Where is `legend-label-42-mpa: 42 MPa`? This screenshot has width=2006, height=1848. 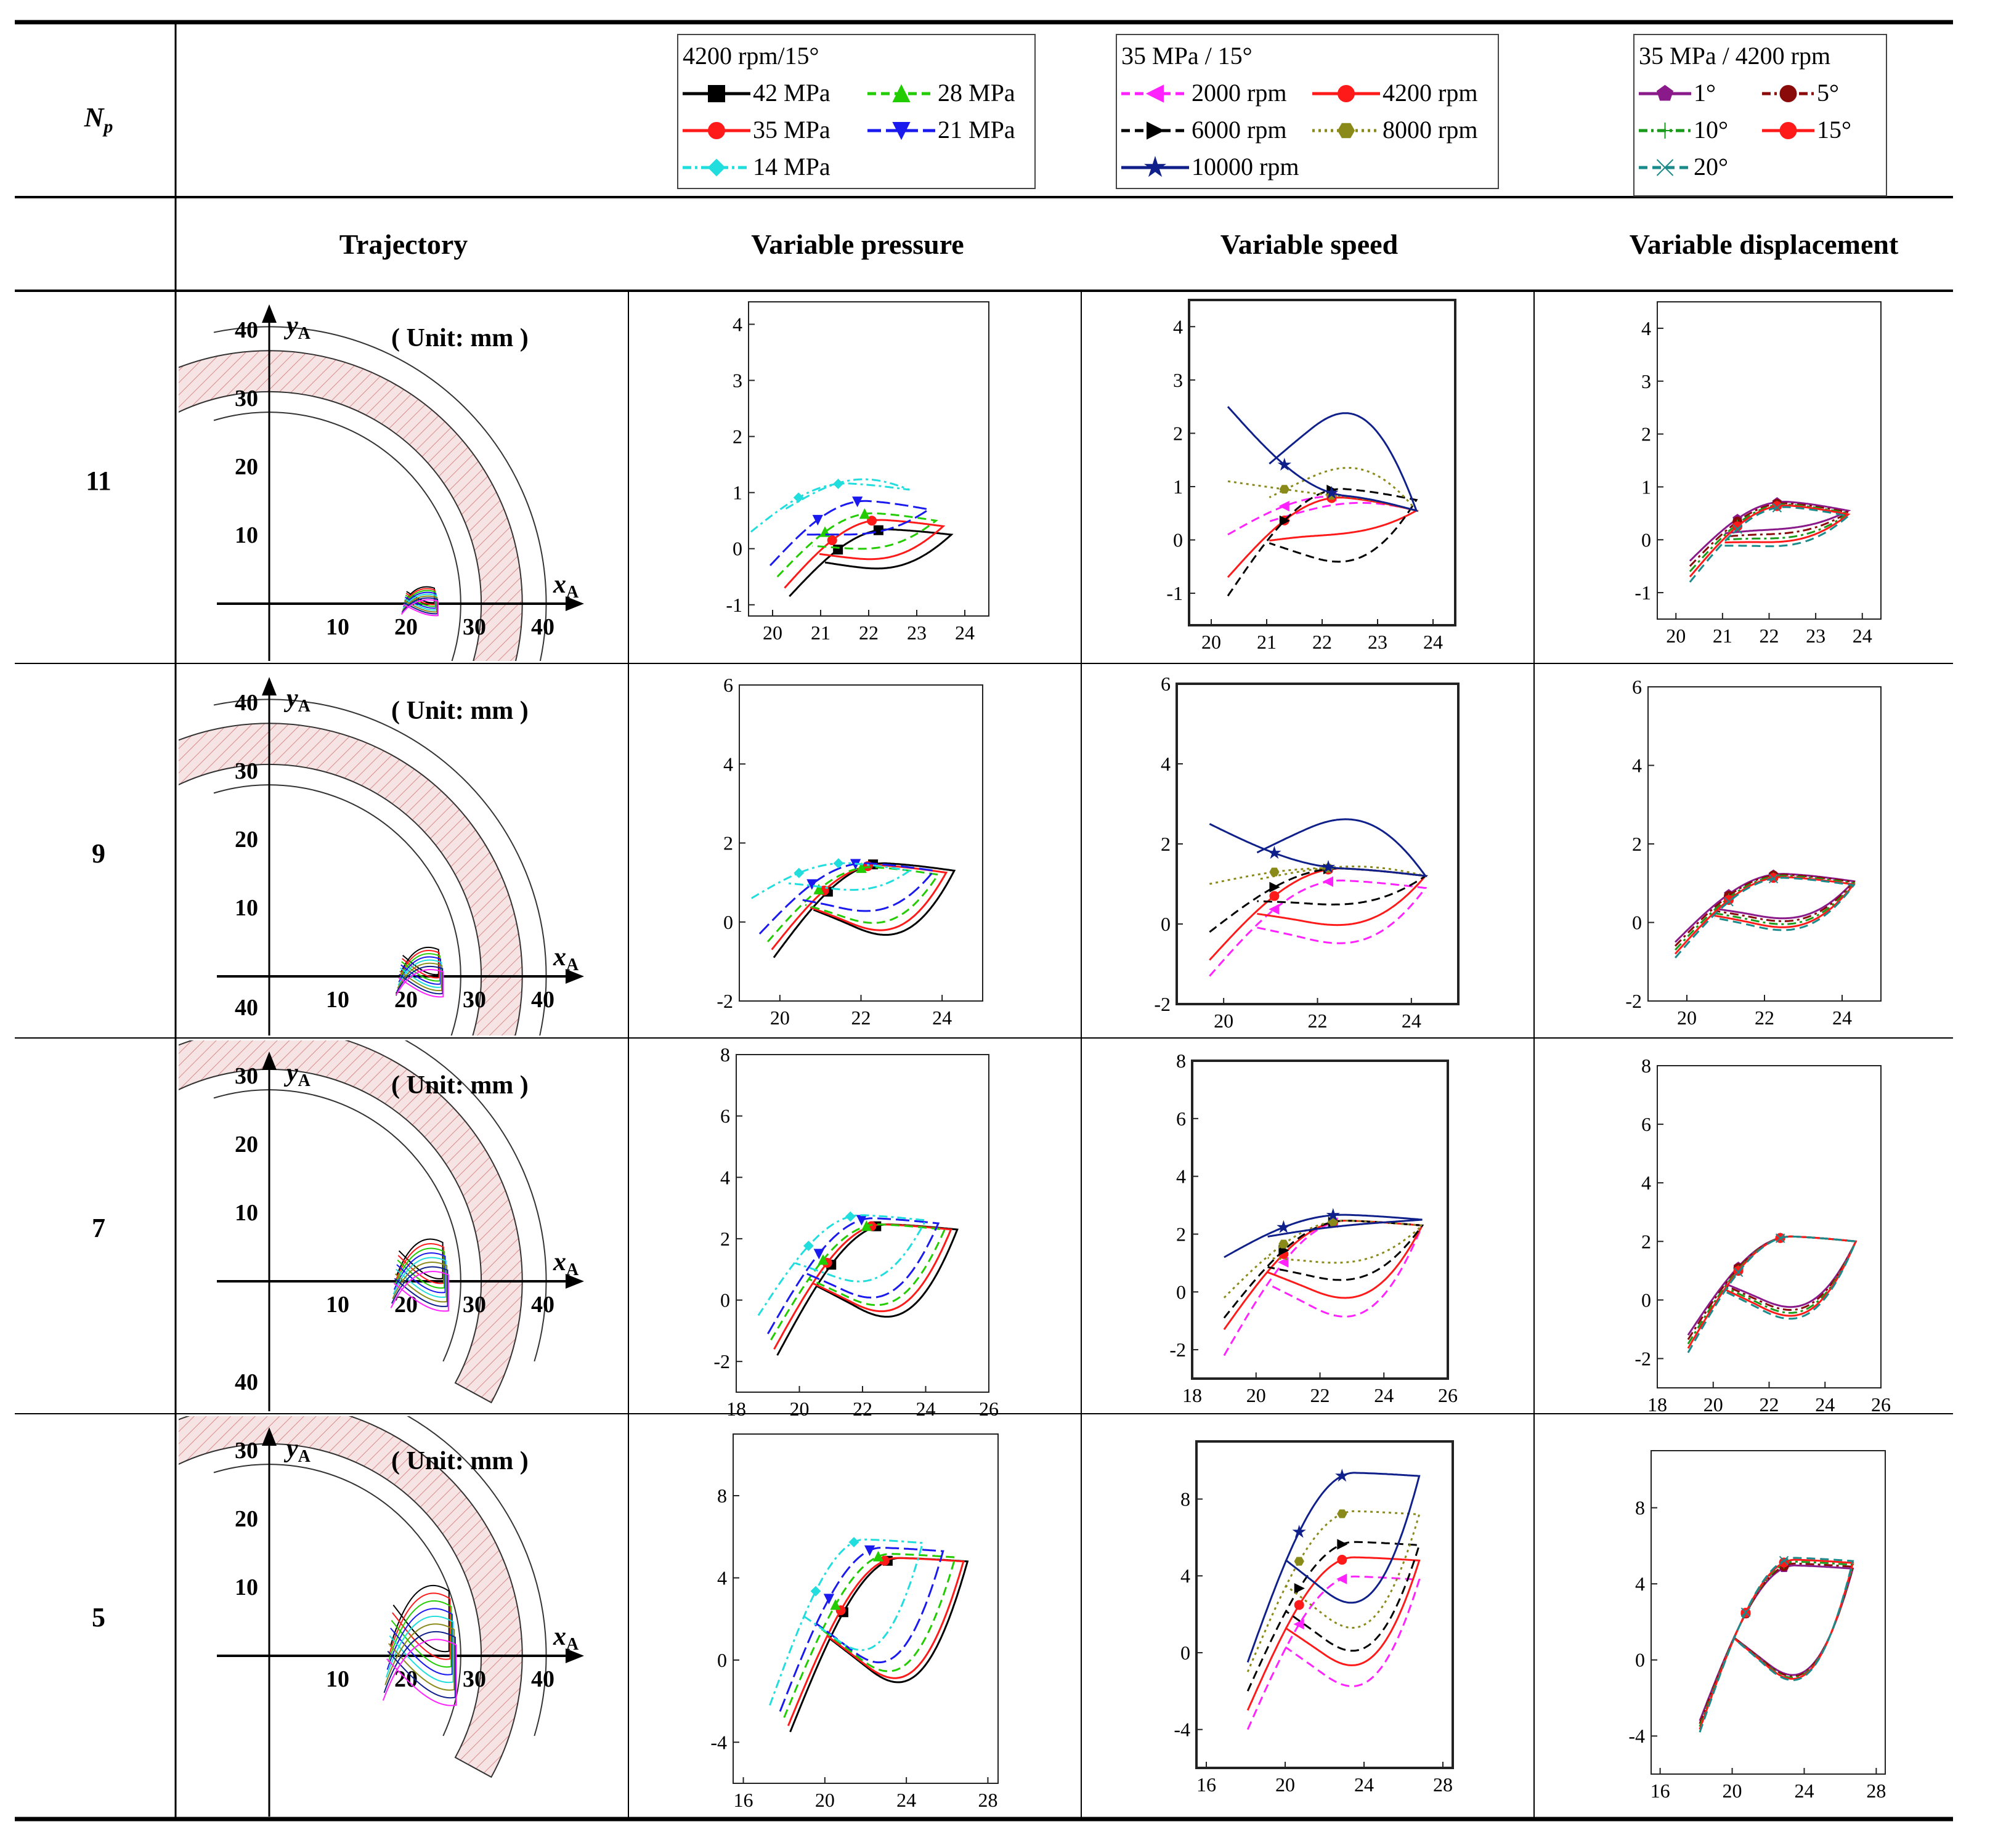 legend-label-42-mpa: 42 MPa is located at coordinates (791, 93).